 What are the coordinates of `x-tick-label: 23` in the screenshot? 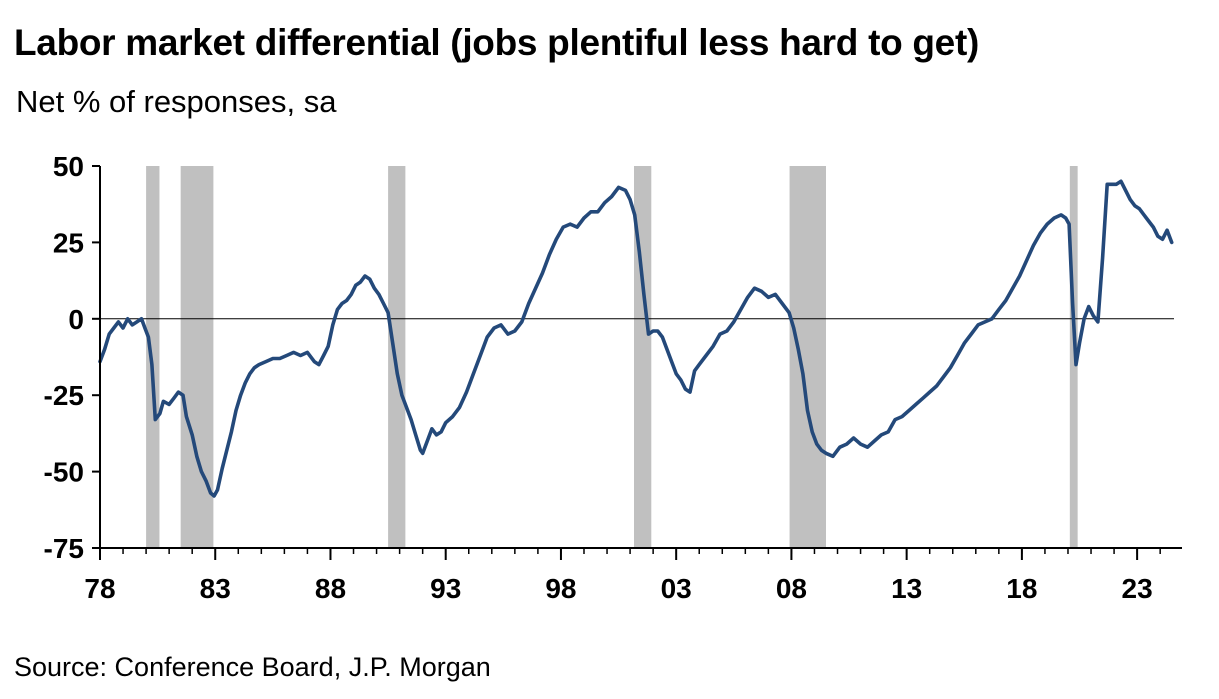 It's located at (1137, 588).